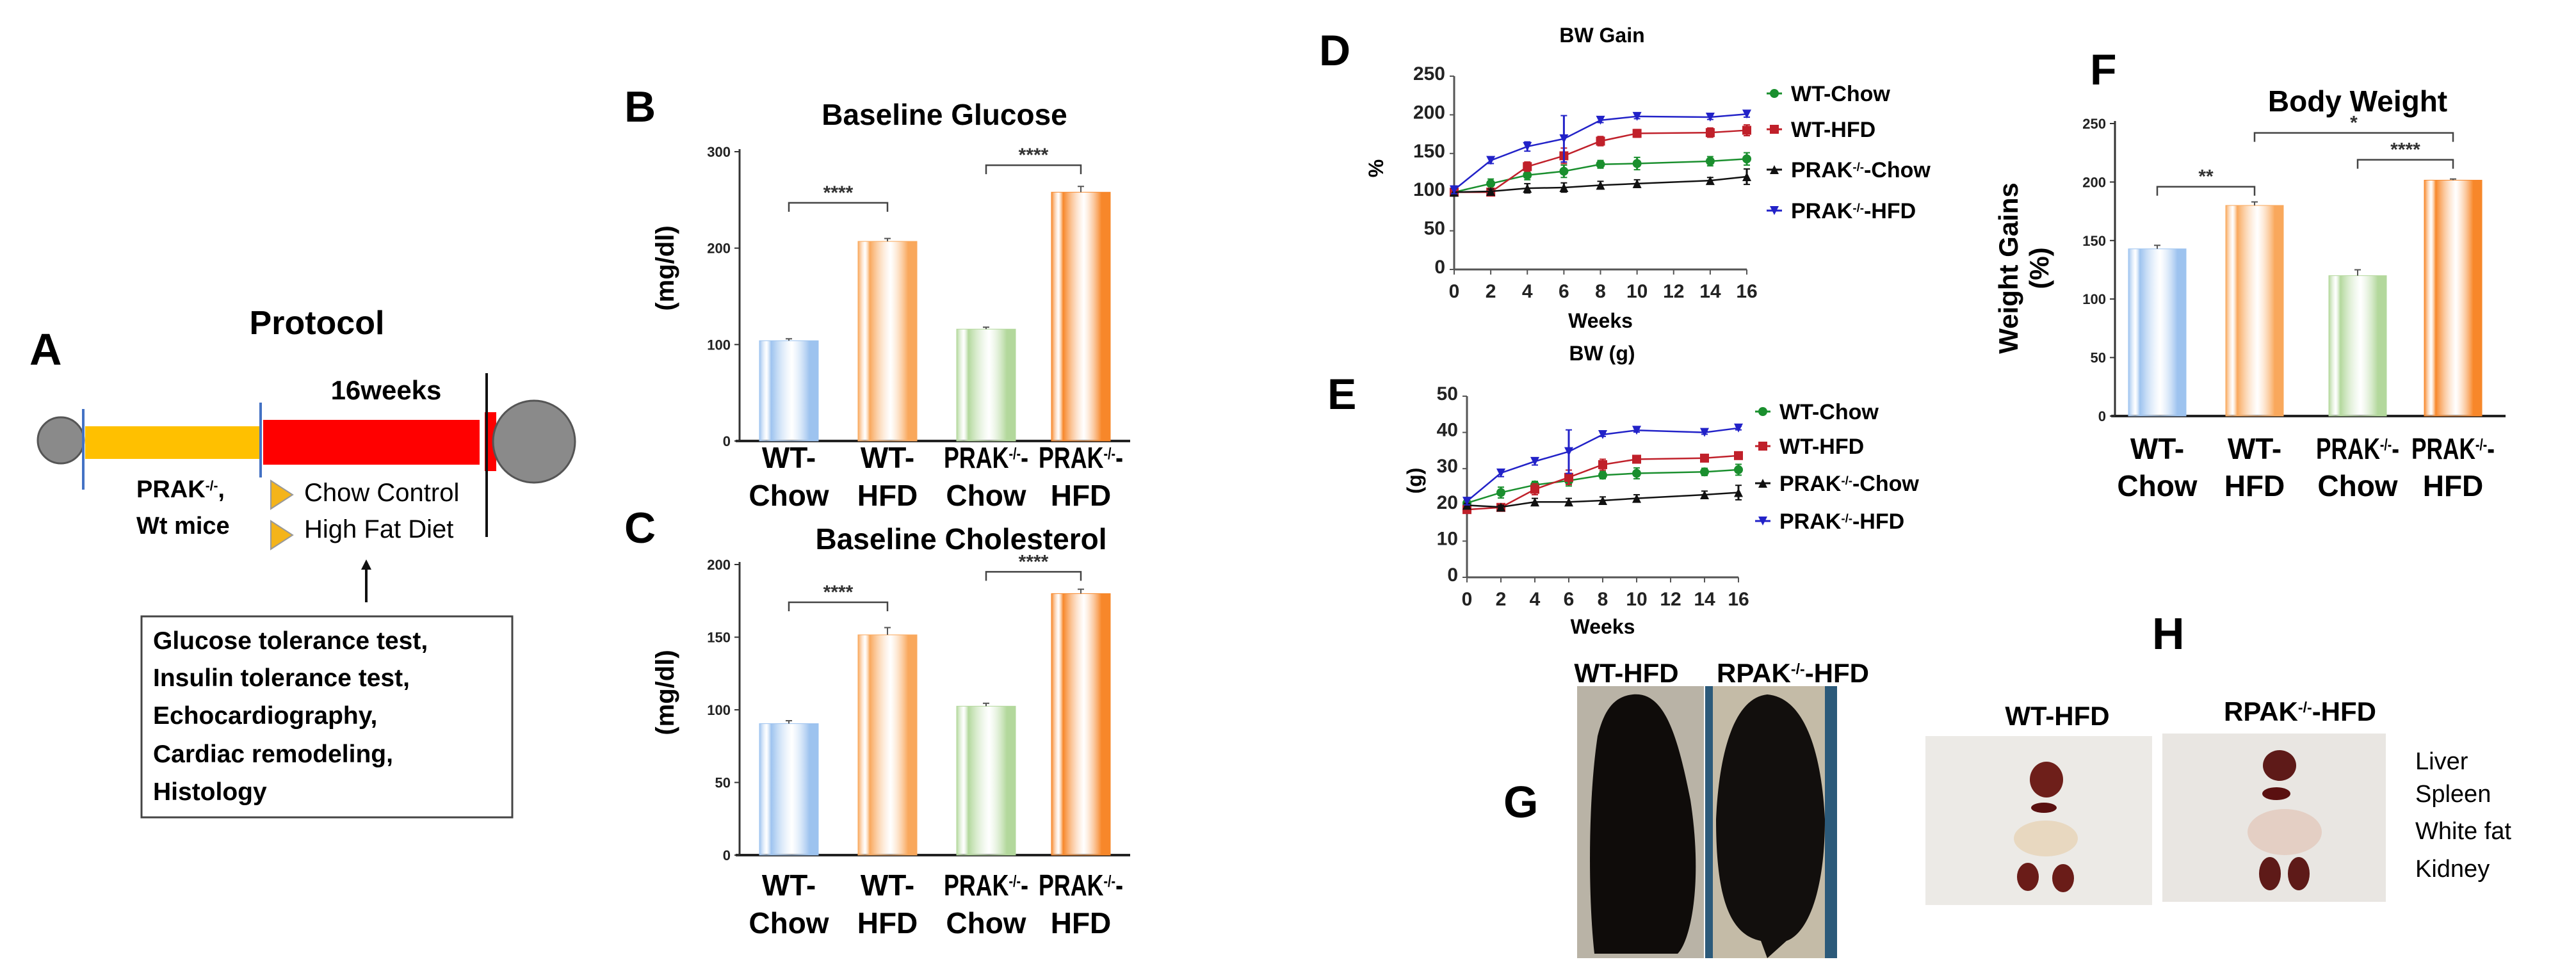  Describe the element at coordinates (2057, 716) in the screenshot. I see `organ-label-wt: WT-HFD` at that location.